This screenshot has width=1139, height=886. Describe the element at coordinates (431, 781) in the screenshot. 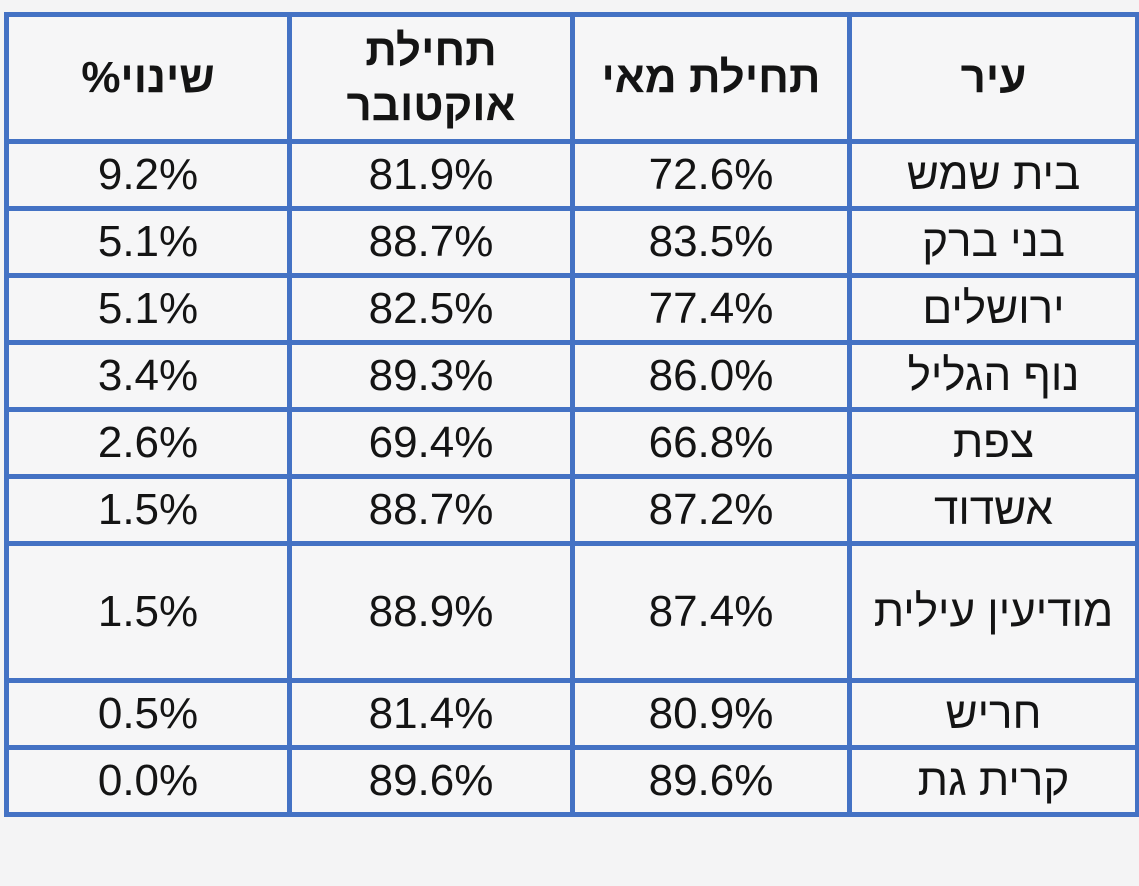

I see `cell-october: 89.6%` at that location.